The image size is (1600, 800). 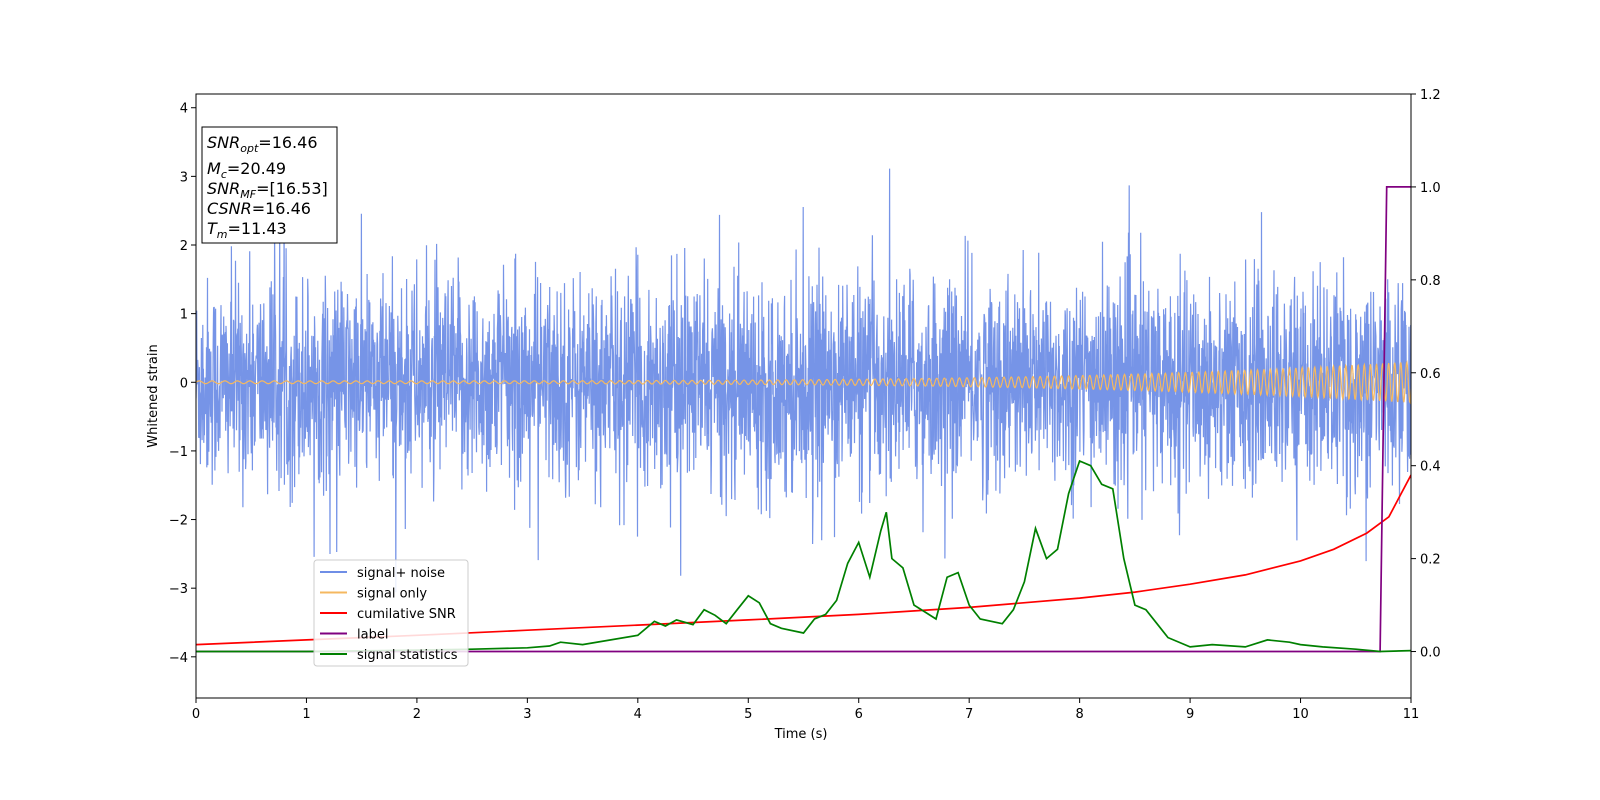 I want to click on x-tick-label: 9, so click(x=1190, y=714).